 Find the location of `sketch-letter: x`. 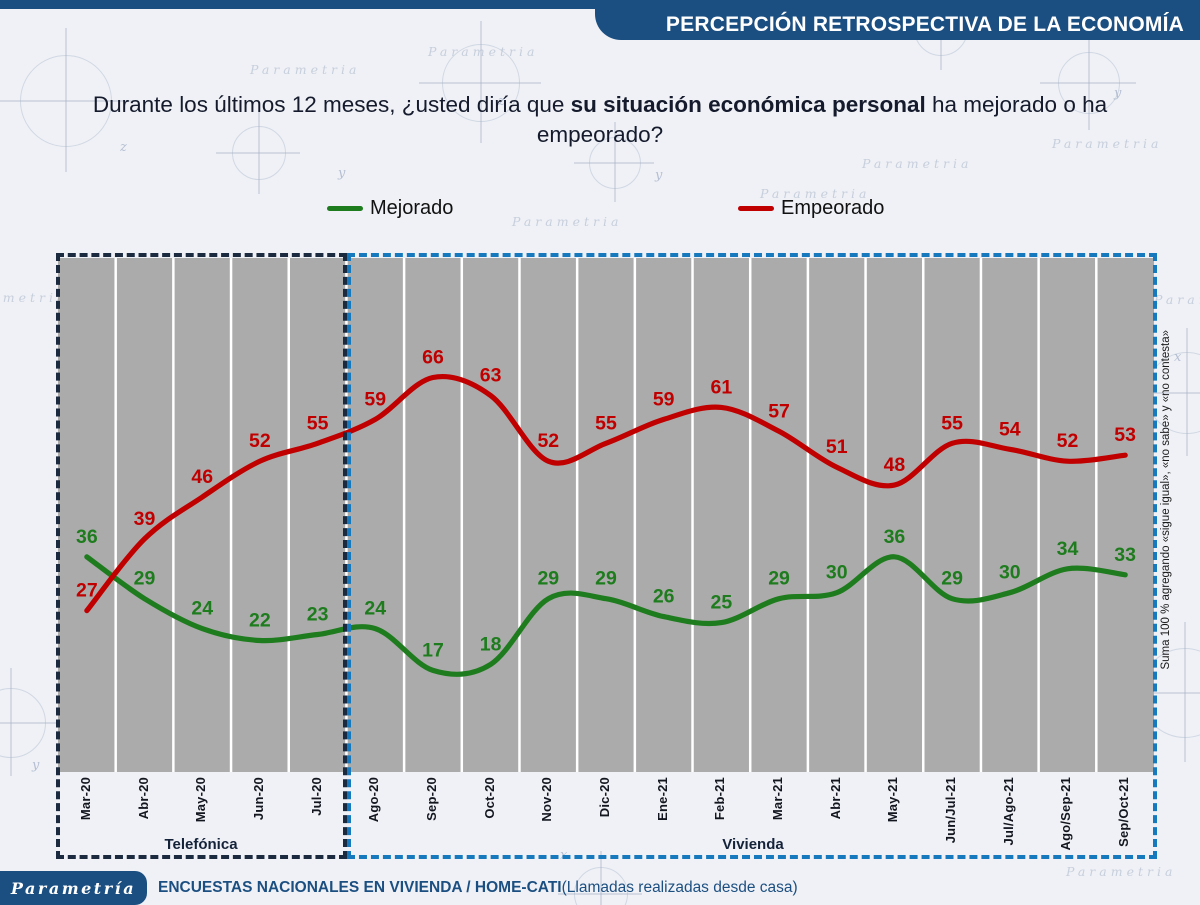

sketch-letter: x is located at coordinates (1178, 357).